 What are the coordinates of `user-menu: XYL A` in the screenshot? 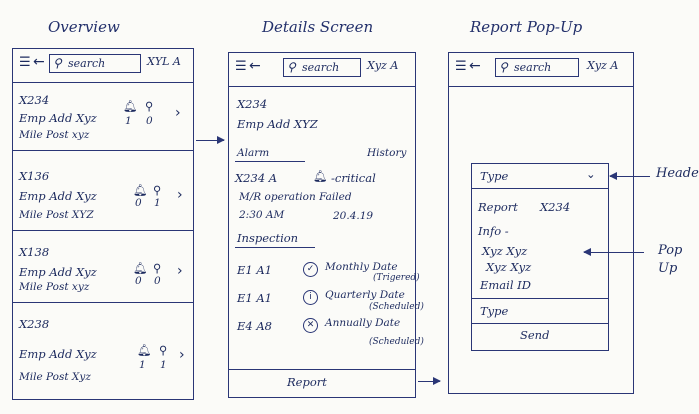 It's located at (164, 61).